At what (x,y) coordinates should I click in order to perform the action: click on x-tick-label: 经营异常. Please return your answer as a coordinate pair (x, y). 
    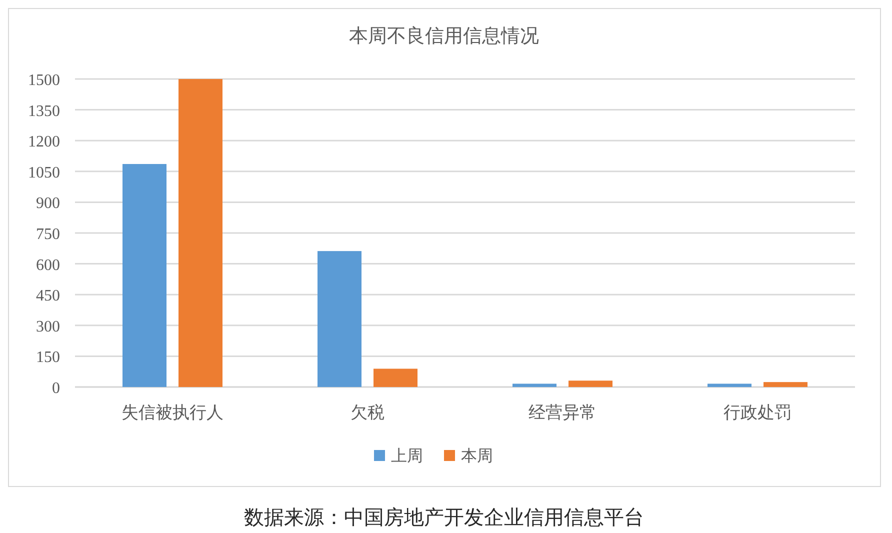
    Looking at the image, I should click on (562, 412).